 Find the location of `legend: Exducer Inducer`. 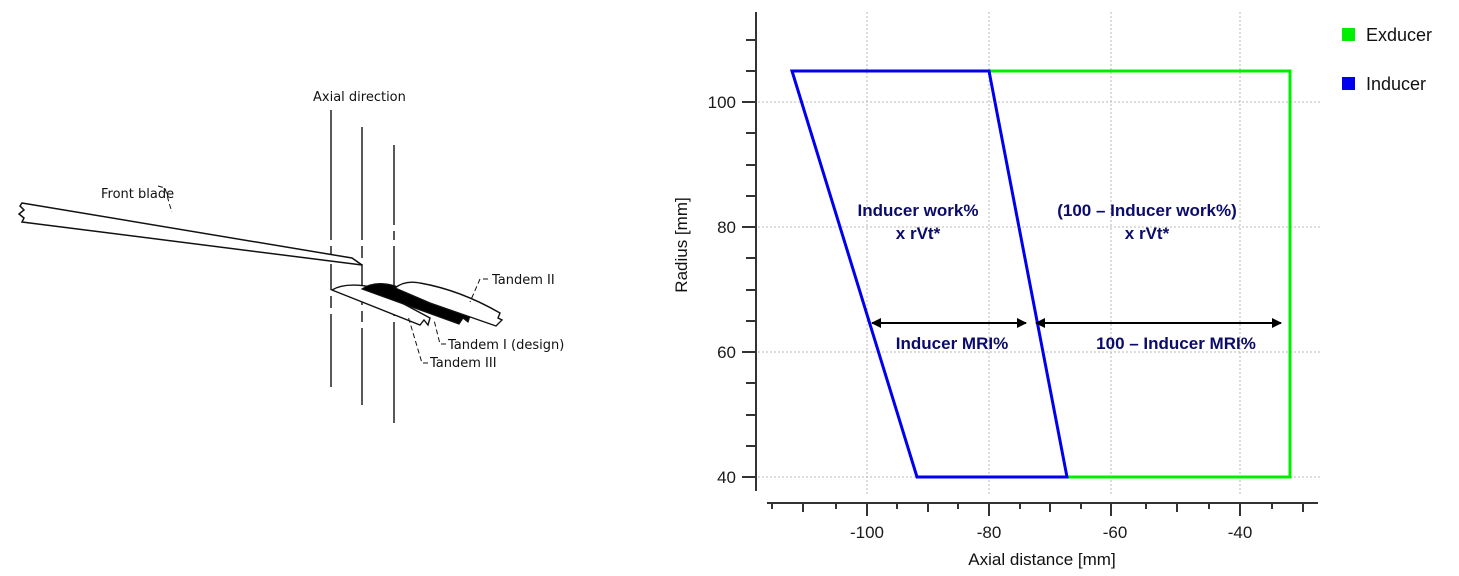

legend: Exducer Inducer is located at coordinates (1387, 59).